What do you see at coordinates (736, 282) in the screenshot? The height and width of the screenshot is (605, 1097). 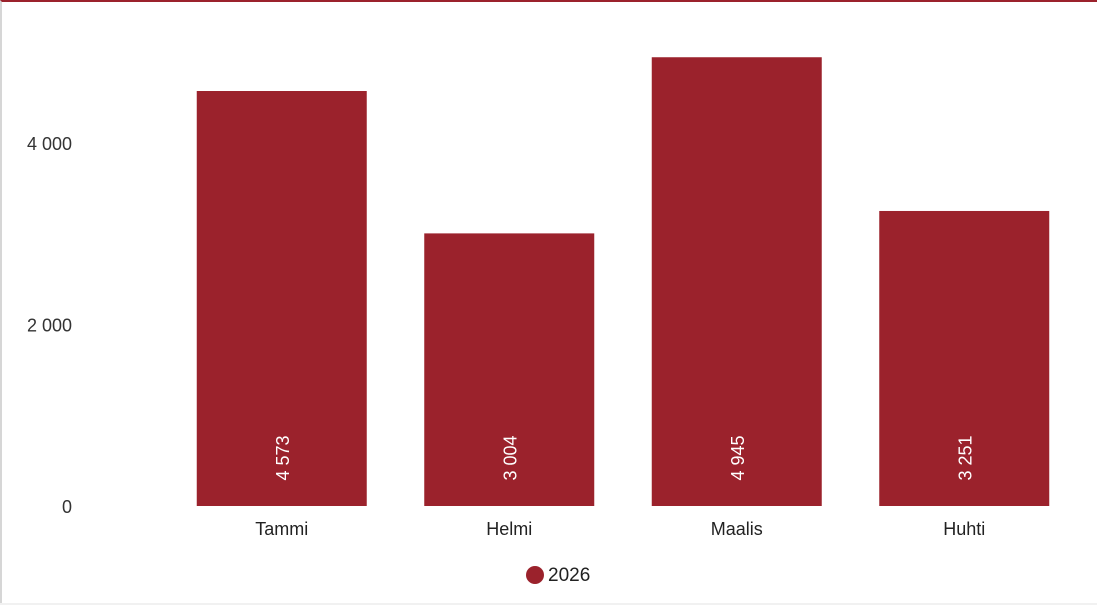 I see `bar-maalis` at bounding box center [736, 282].